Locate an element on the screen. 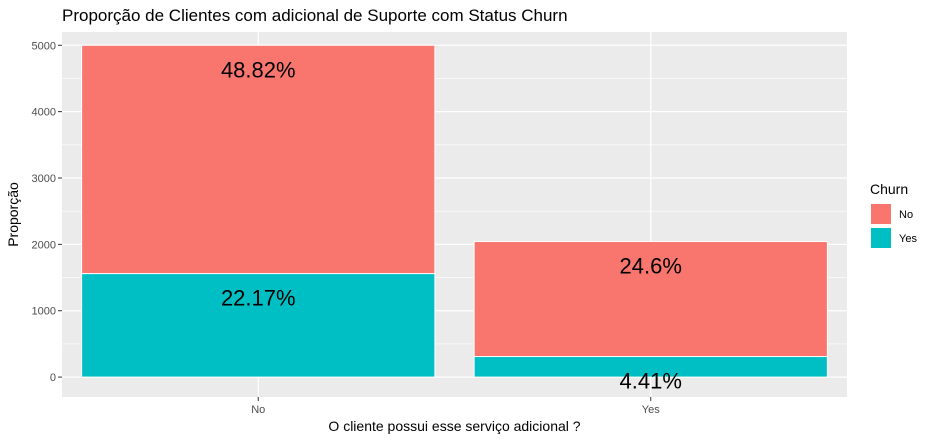 This screenshot has width=934, height=448. y-tick-label: 5000 is located at coordinates (44, 46).